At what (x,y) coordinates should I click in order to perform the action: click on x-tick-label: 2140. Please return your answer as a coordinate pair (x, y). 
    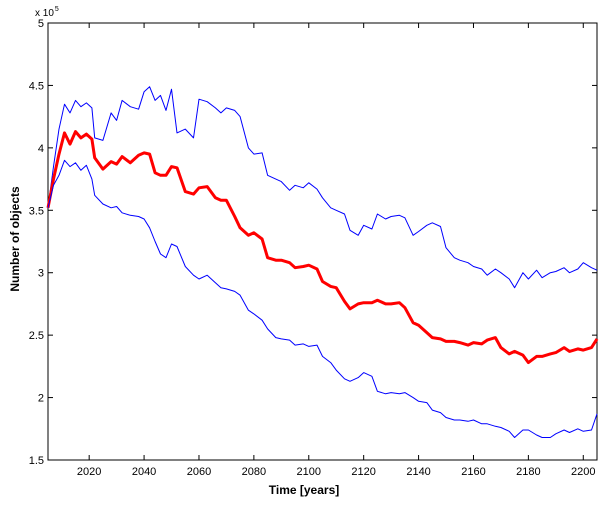
    Looking at the image, I should click on (418, 472).